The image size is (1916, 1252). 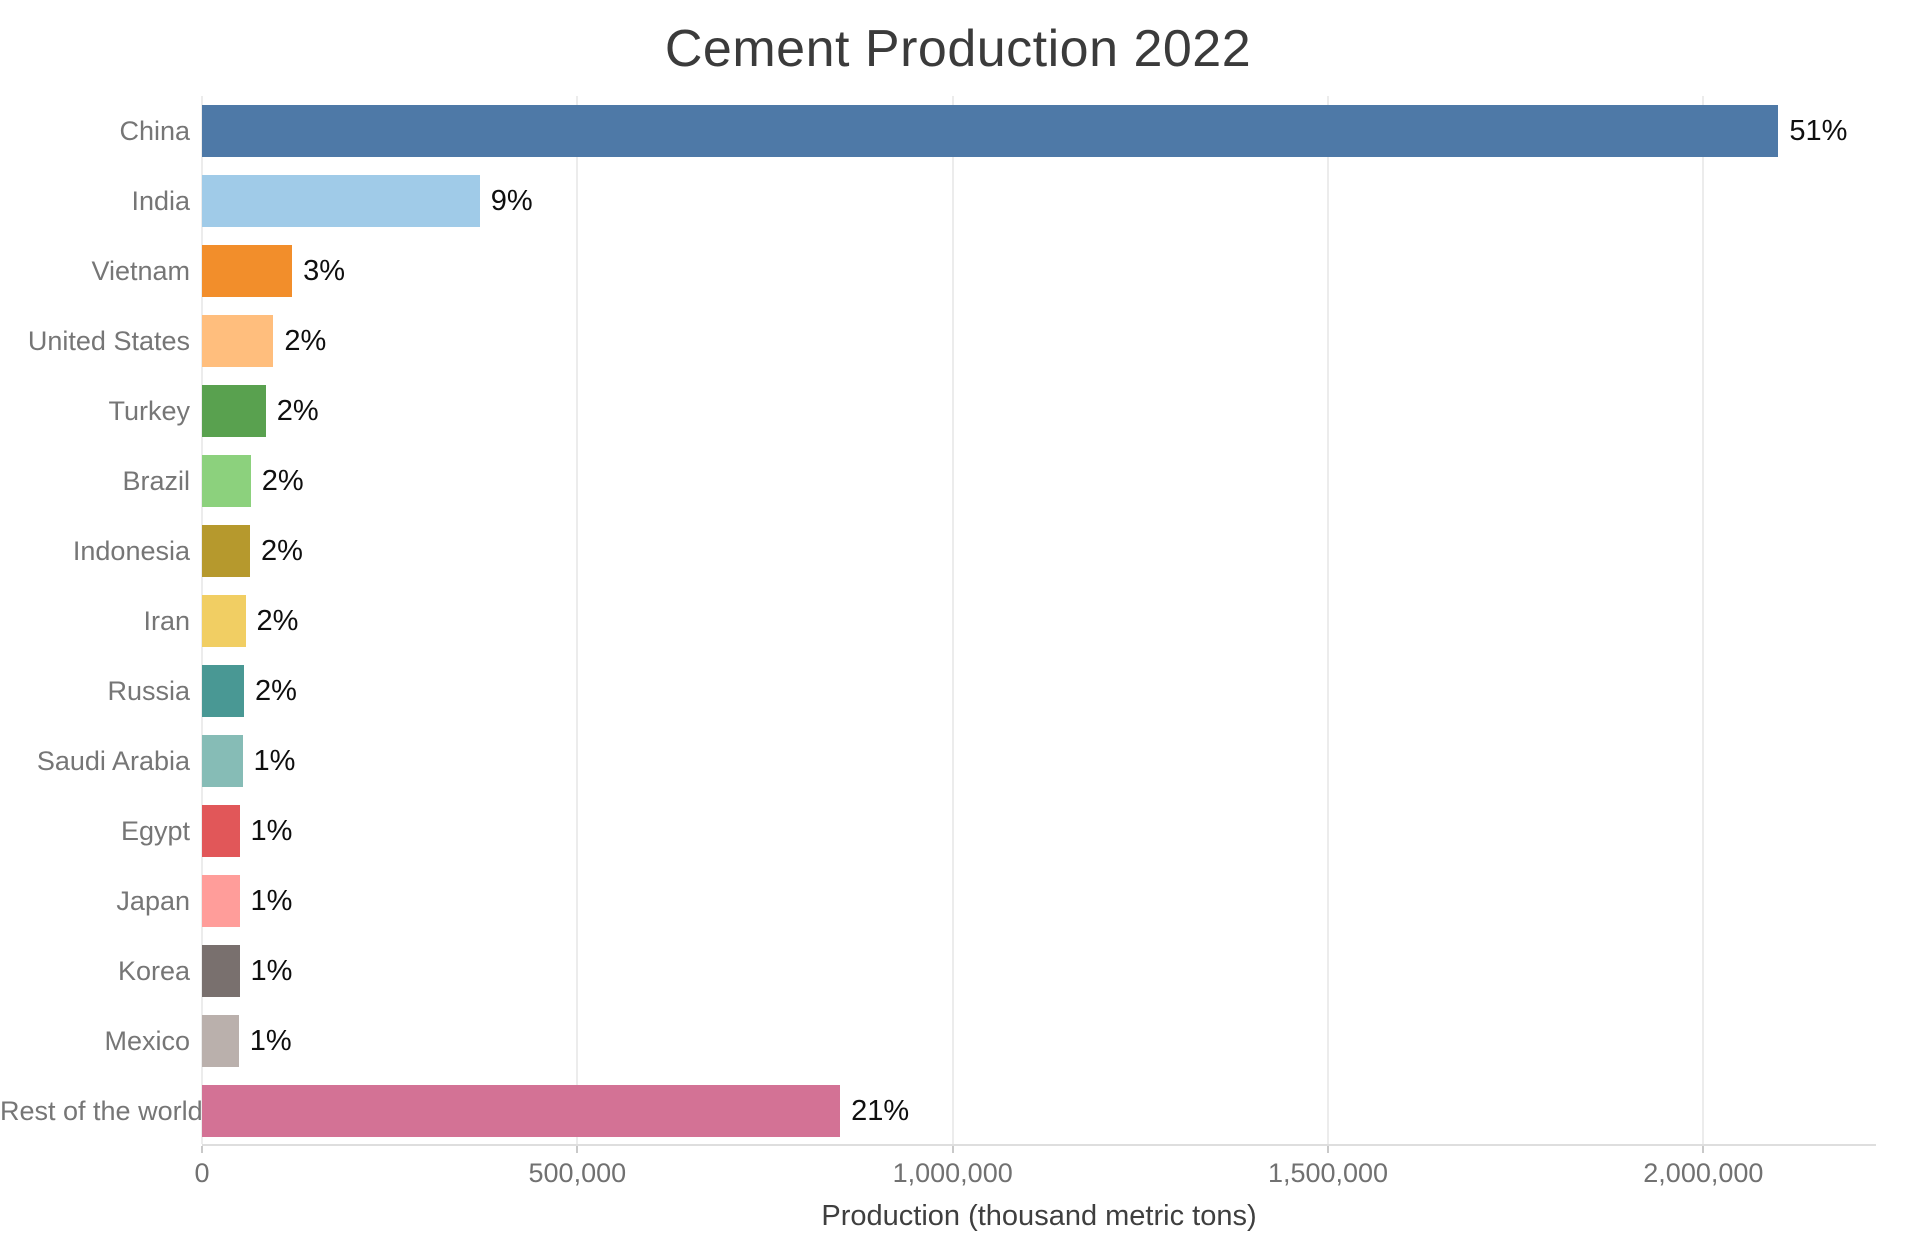 I want to click on bar-row: Saudi Arabia 1%, so click(x=938, y=761).